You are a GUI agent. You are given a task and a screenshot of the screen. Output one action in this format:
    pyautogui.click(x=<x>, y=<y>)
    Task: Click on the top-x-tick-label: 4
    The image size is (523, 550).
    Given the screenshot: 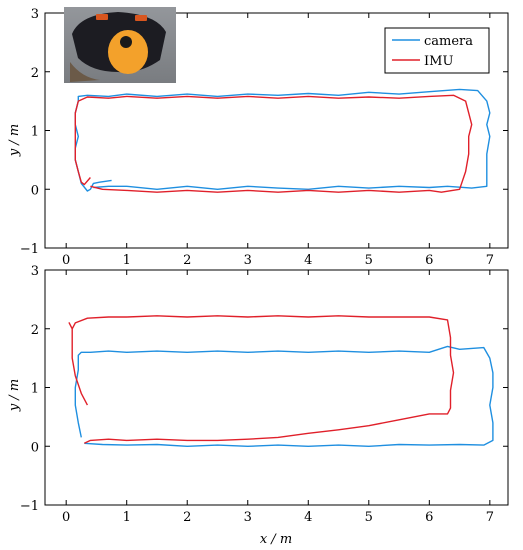 What is the action you would take?
    pyautogui.click(x=308, y=260)
    